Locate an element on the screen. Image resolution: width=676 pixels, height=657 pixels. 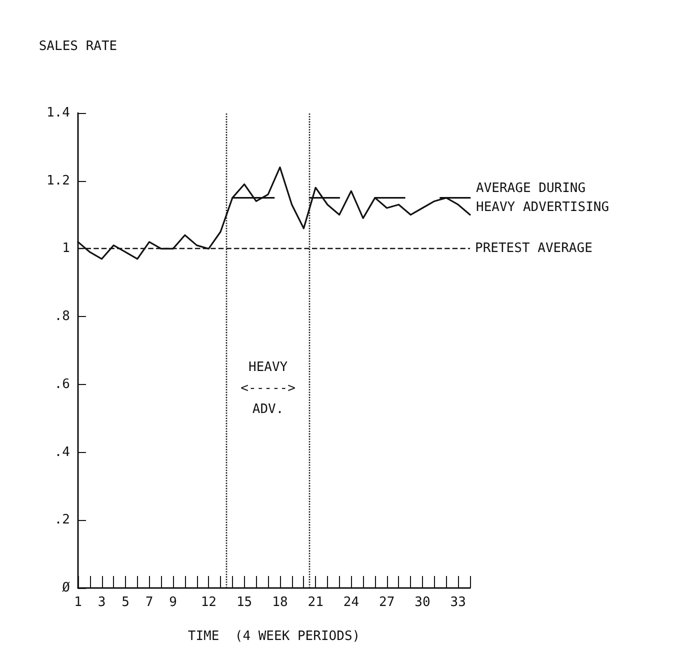
annotation: HEAVY <-----> ADV. is located at coordinates (268, 388).